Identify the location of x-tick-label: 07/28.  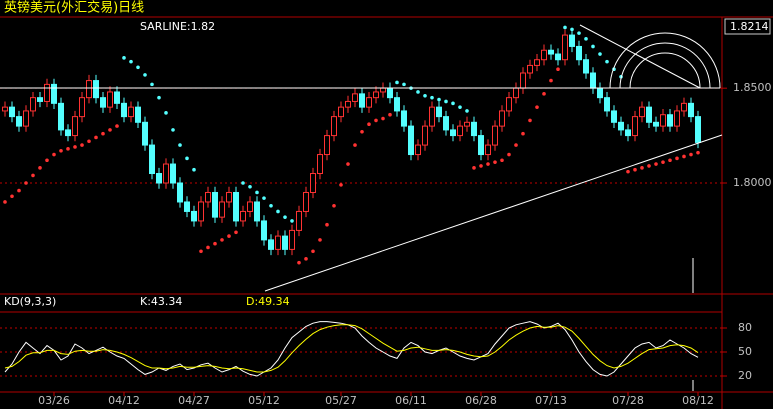
(628, 400).